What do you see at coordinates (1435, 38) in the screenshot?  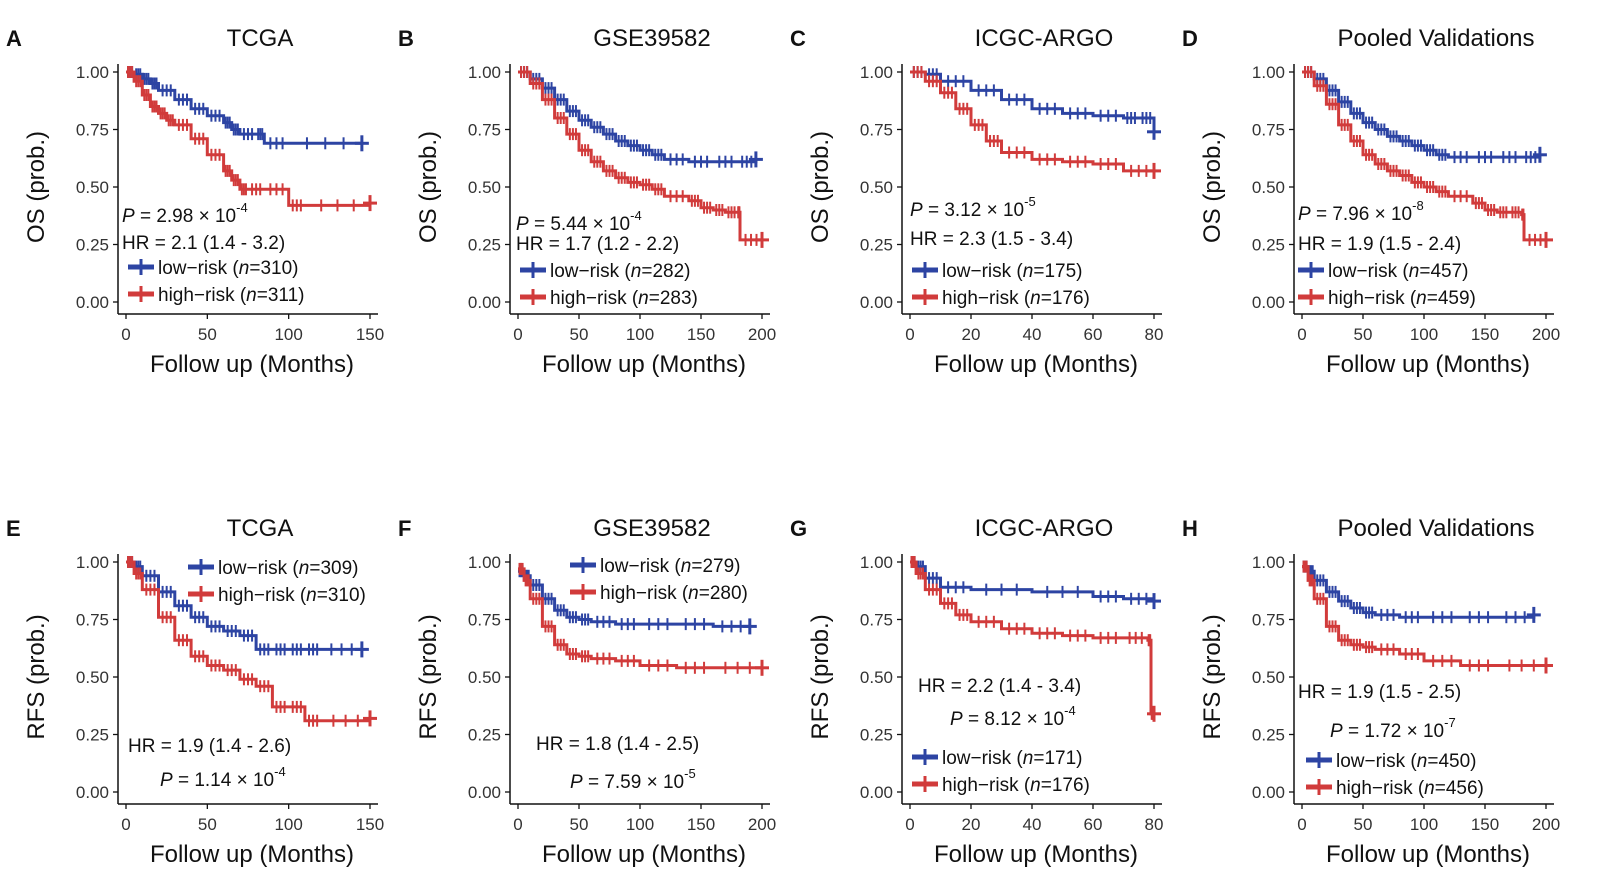 I see `panel-title: Pooled Validations` at bounding box center [1435, 38].